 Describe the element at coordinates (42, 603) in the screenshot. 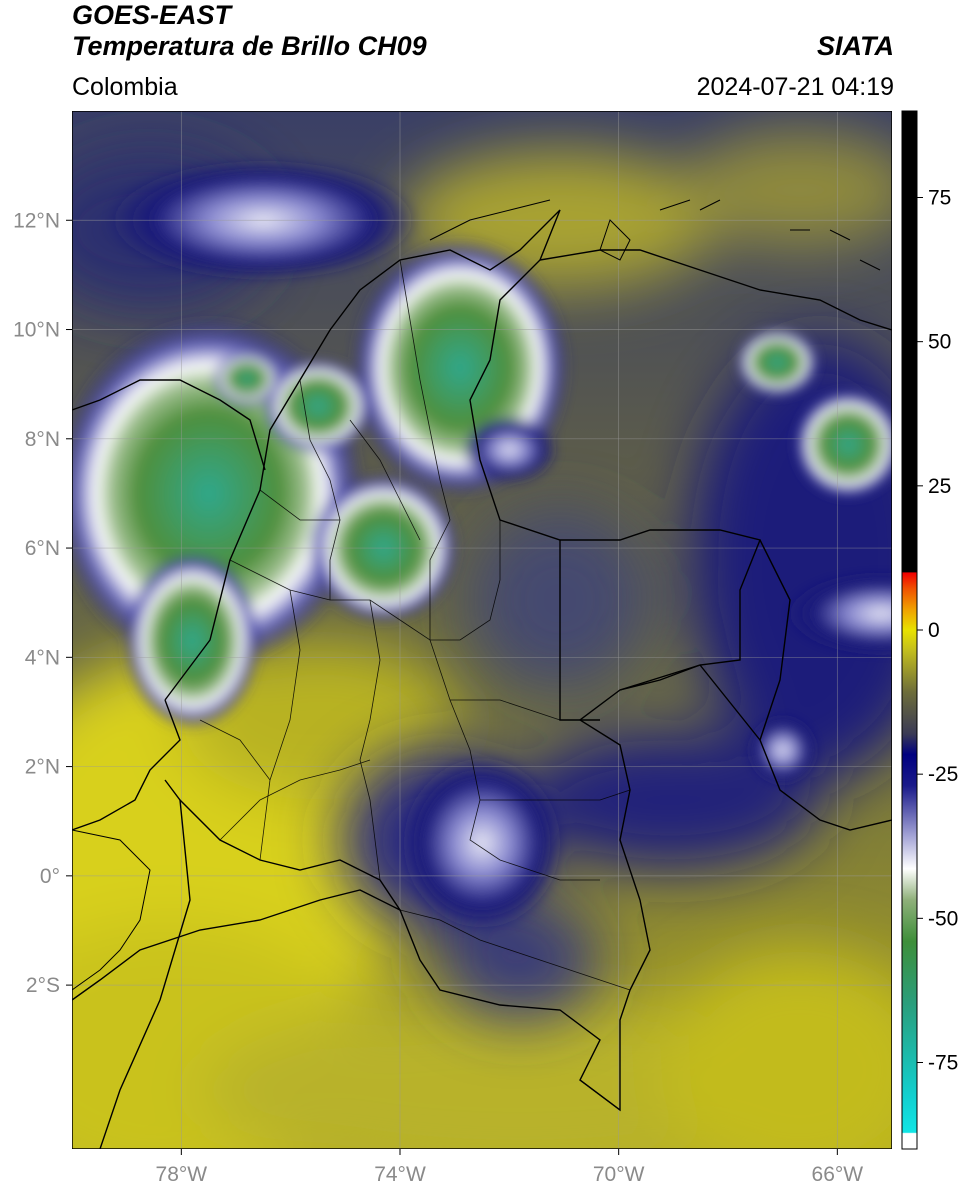

I see `y-axis-ticks: 12°N 10°N 8°N 6°N 4°N 2°N 0° 2°S` at that location.